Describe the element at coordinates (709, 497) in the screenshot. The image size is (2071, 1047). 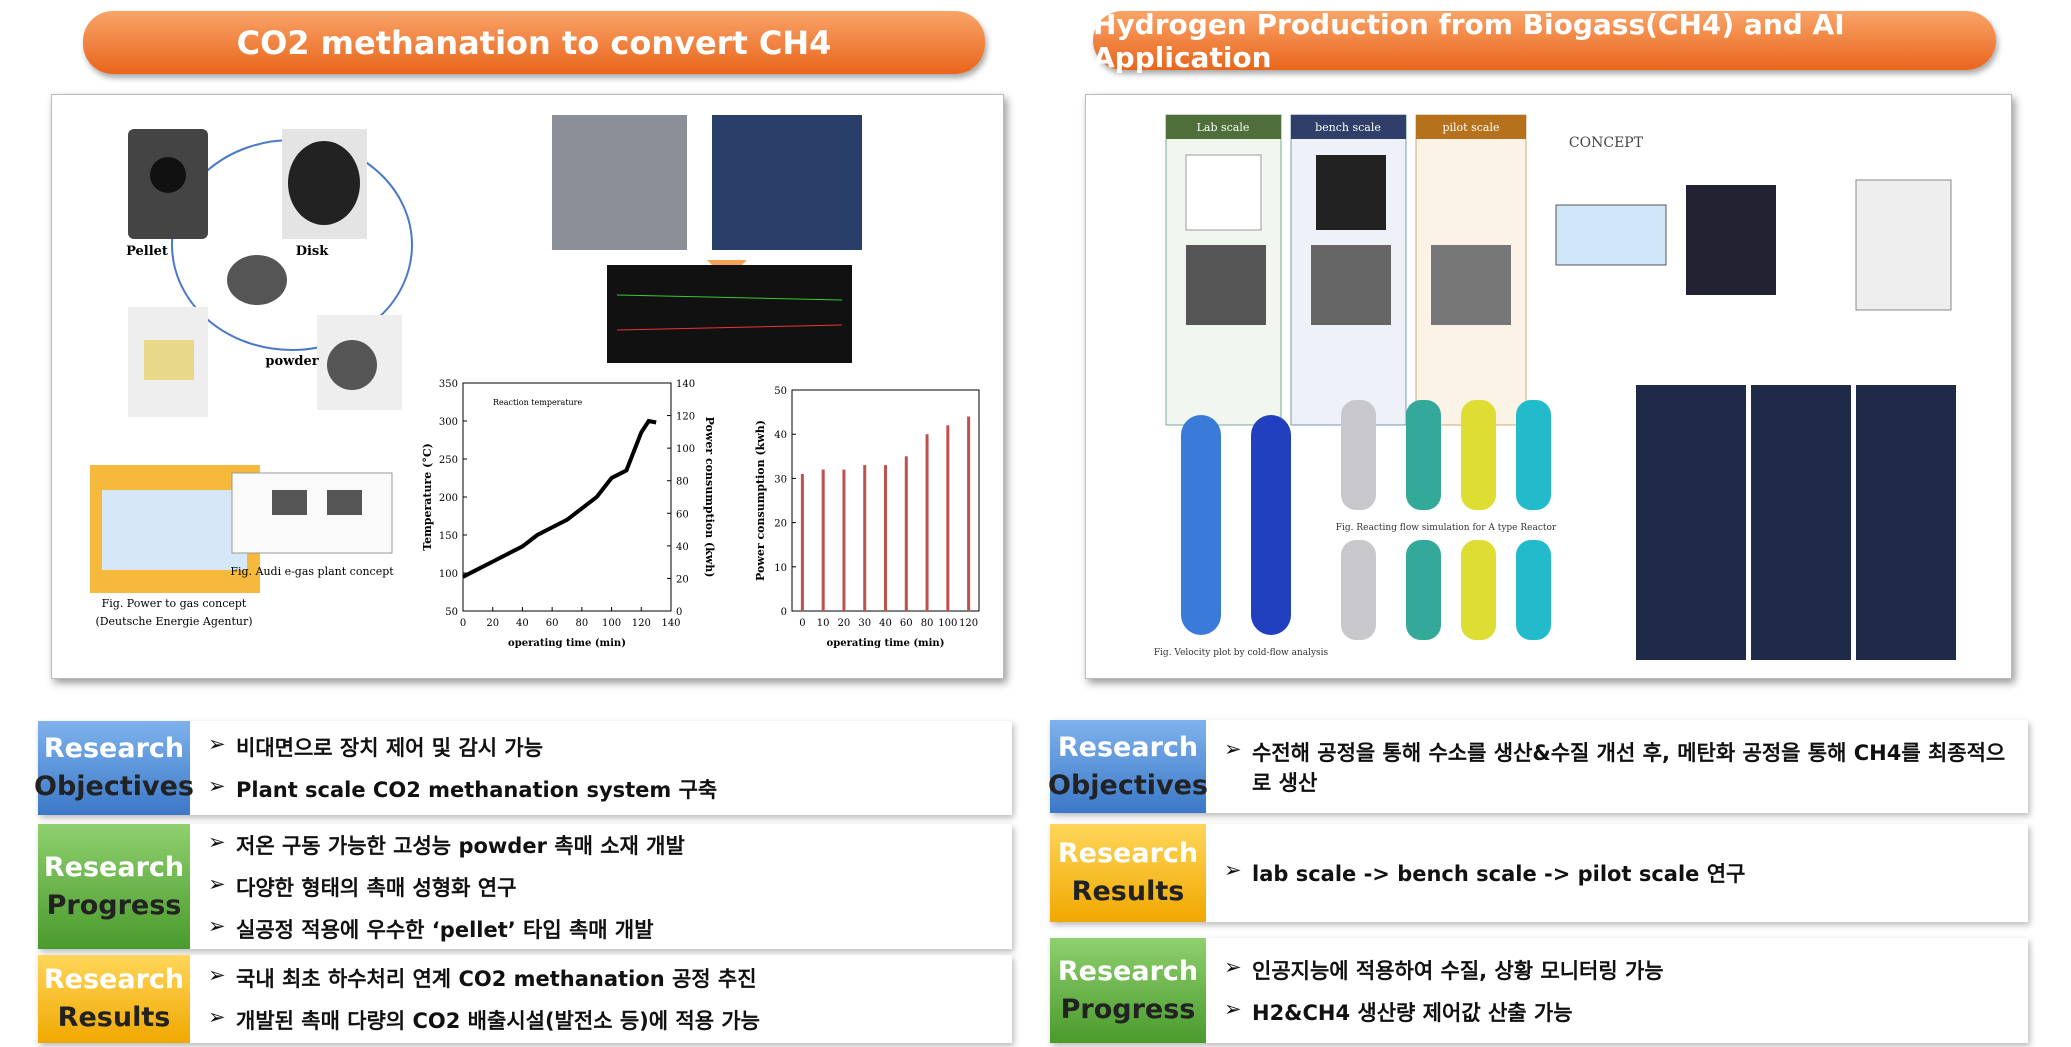
I see `y2-axis-label: Power consumption (kwh)` at that location.